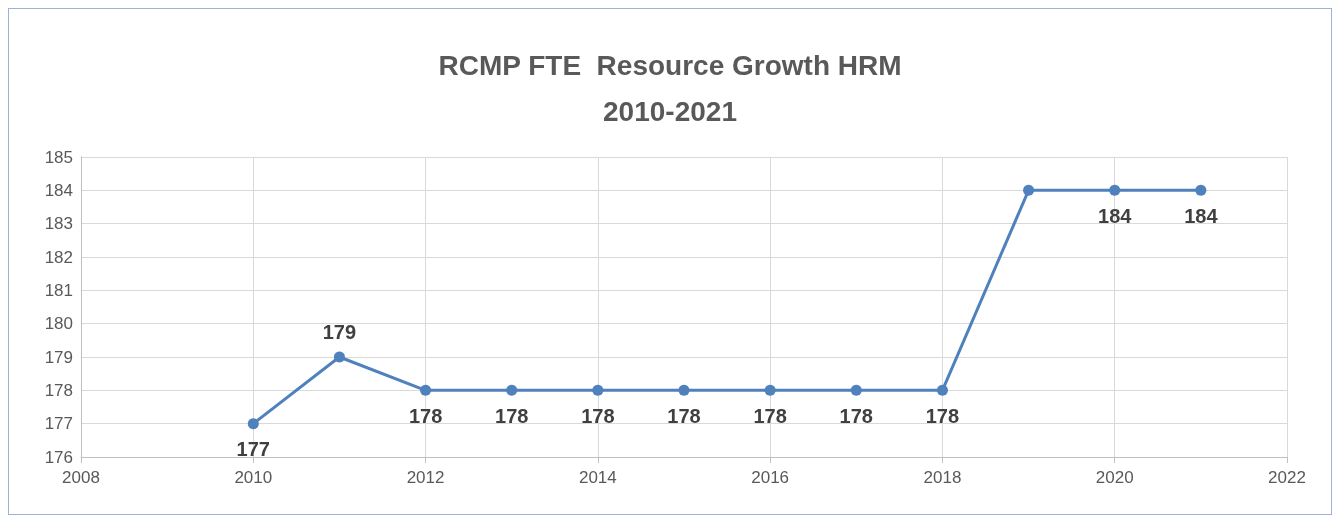 The width and height of the screenshot is (1342, 525). I want to click on x-tick-label: 2012, so click(425, 477).